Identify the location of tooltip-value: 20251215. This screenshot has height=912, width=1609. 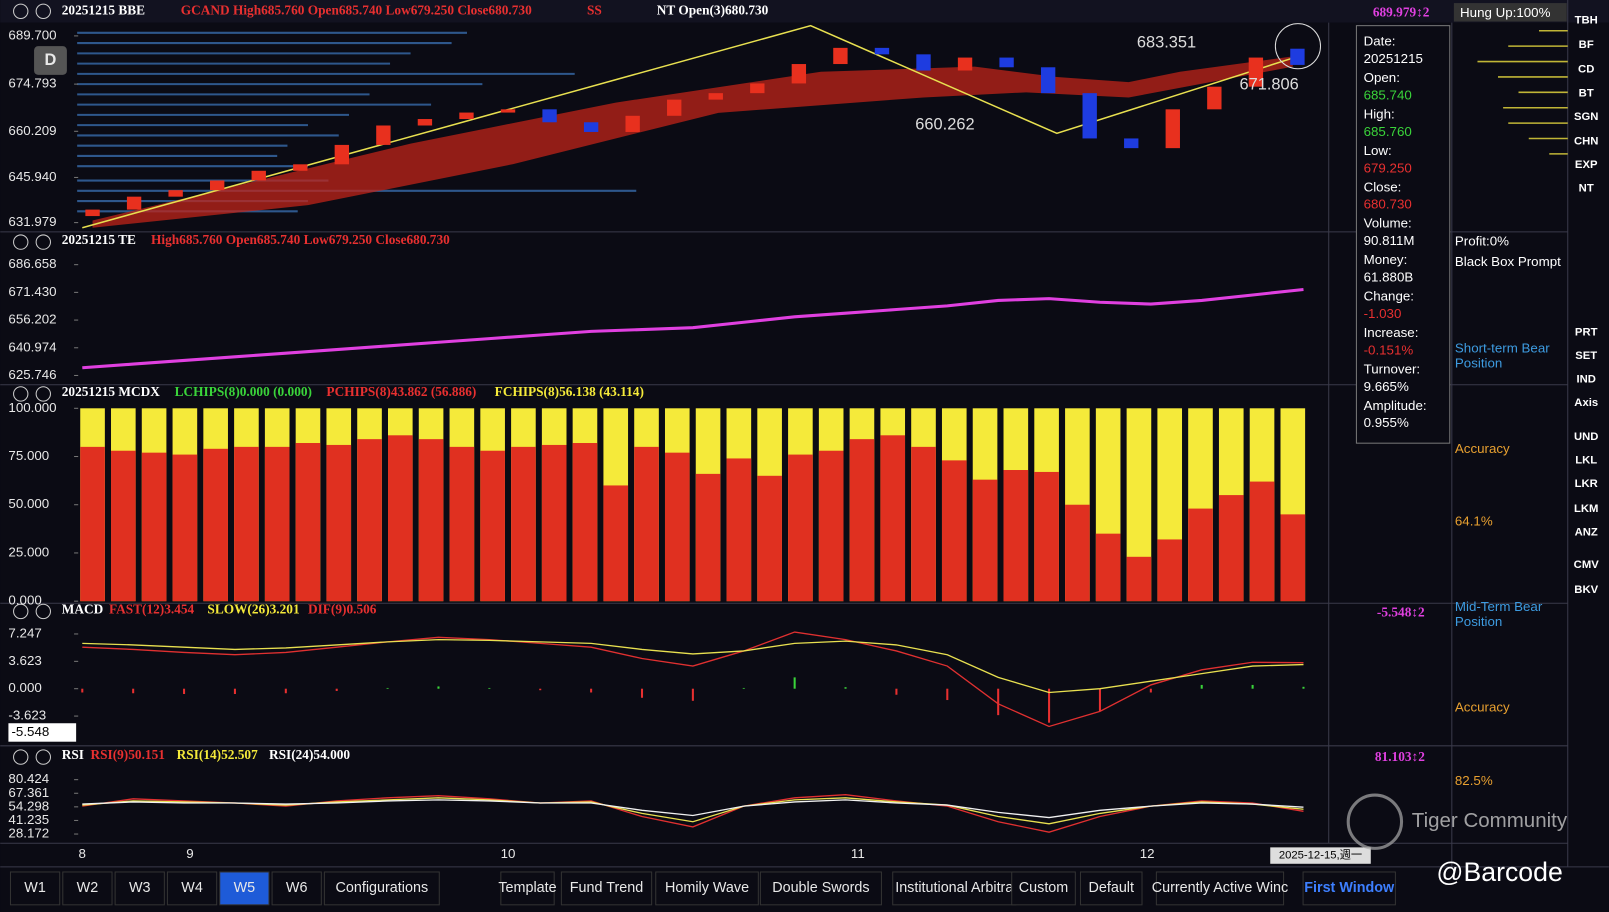
(1393, 58).